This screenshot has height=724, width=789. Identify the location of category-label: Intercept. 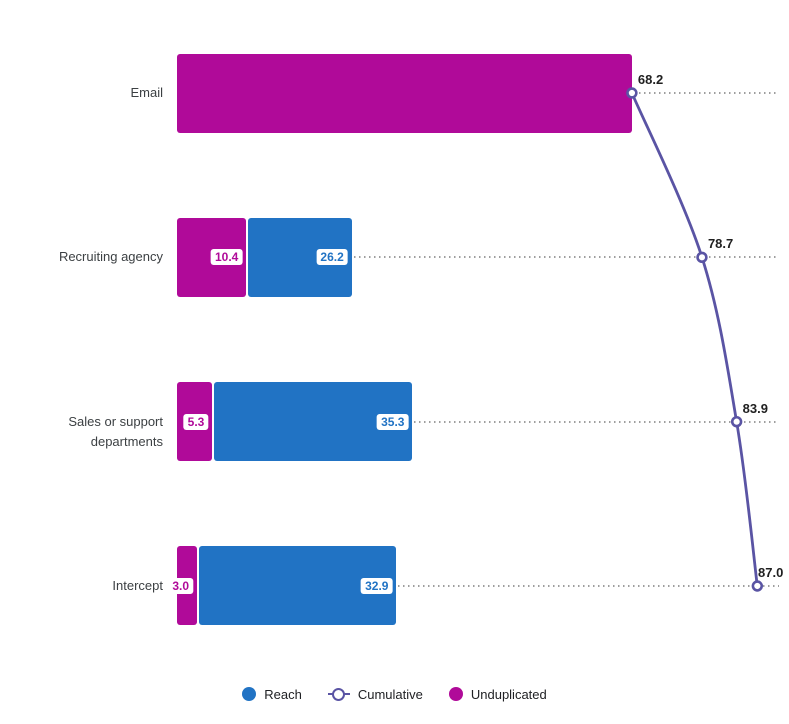
(137, 585).